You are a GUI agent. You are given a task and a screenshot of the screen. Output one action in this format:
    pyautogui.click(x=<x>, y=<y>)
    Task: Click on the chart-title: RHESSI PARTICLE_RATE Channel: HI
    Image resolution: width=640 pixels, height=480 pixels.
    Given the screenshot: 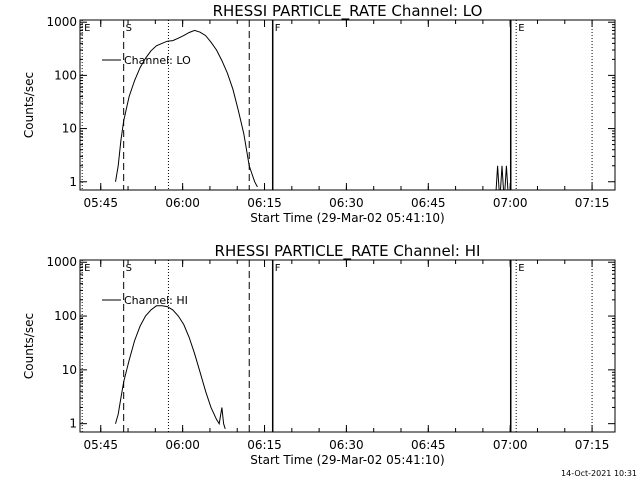 What is the action you would take?
    pyautogui.click(x=348, y=251)
    